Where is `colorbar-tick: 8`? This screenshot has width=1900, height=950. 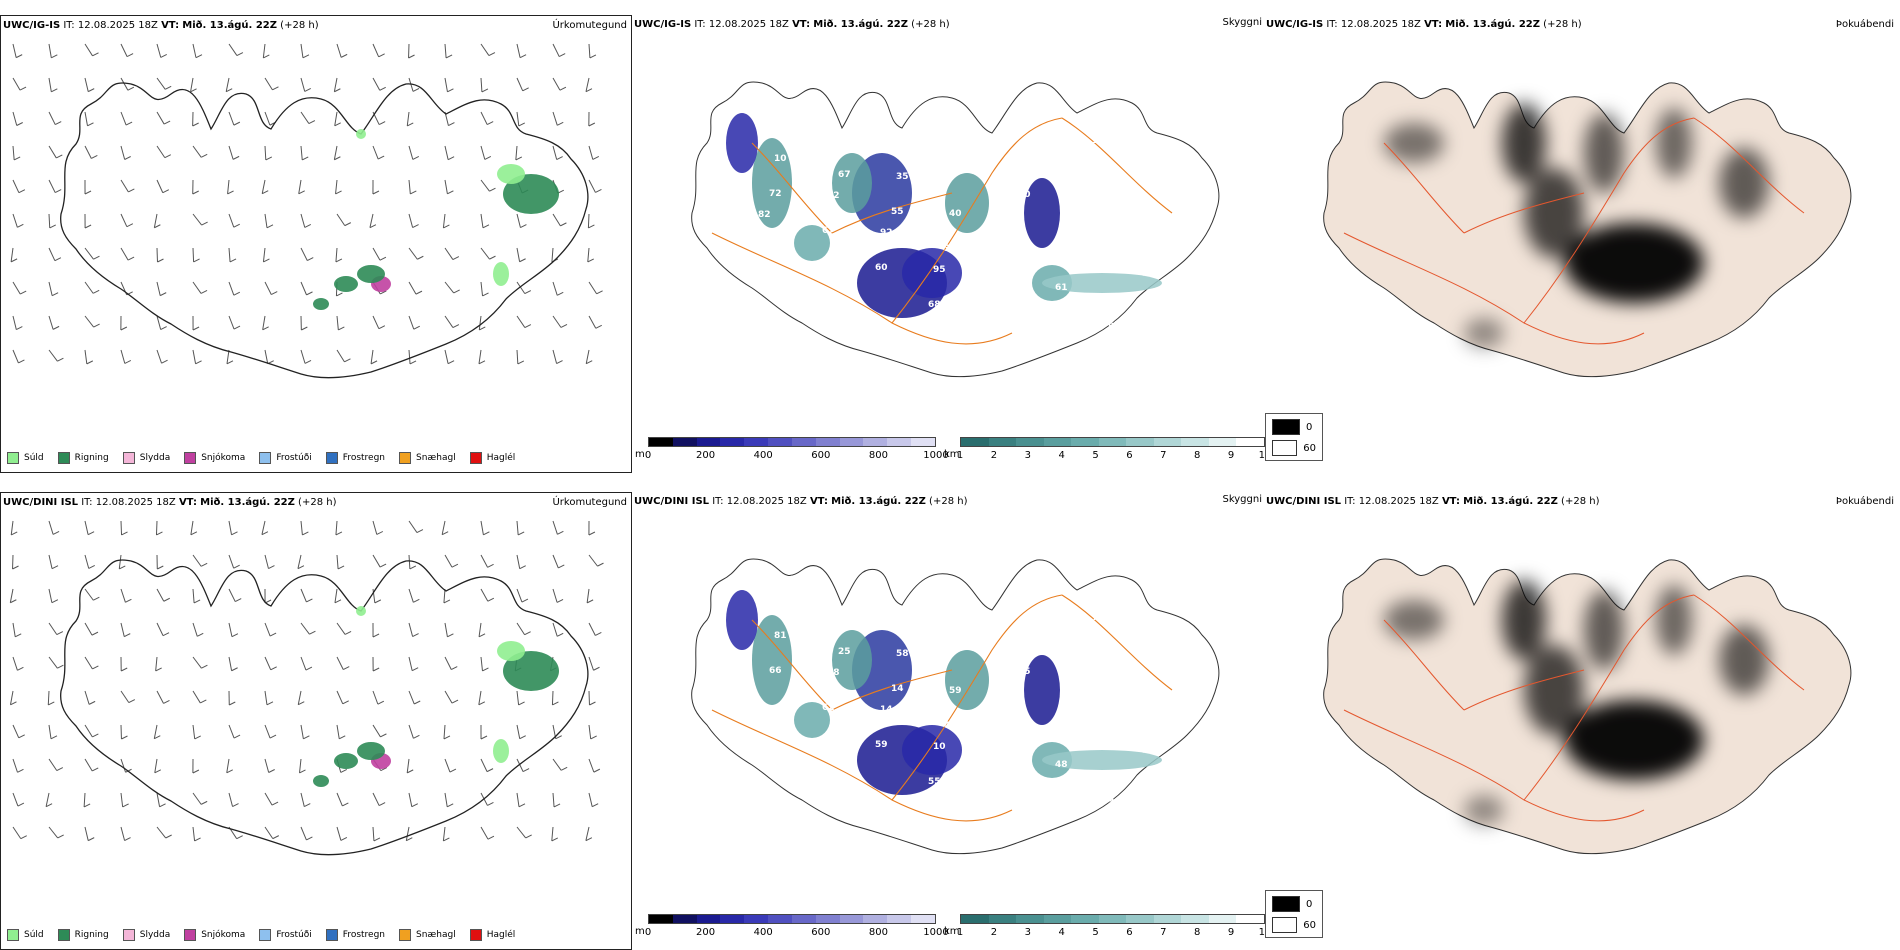 colorbar-tick: 8 is located at coordinates (1197, 932).